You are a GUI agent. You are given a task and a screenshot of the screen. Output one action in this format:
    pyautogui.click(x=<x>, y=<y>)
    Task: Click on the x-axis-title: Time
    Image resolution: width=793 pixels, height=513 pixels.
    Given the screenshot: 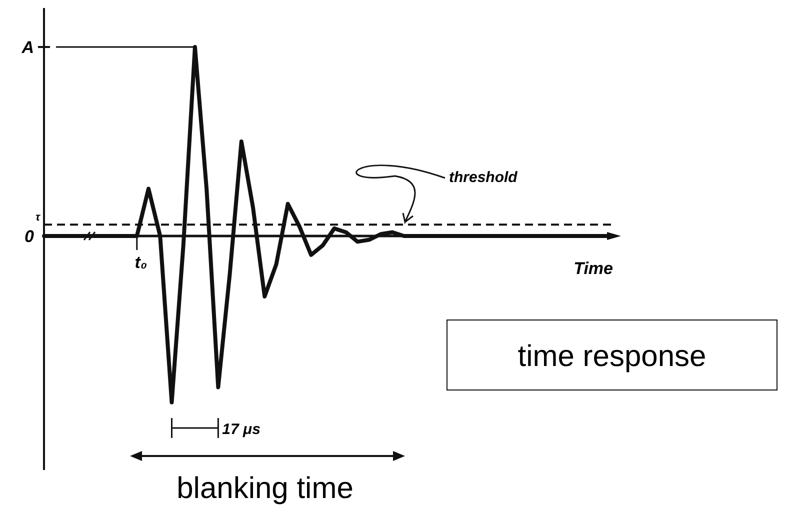 What is the action you would take?
    pyautogui.click(x=593, y=268)
    